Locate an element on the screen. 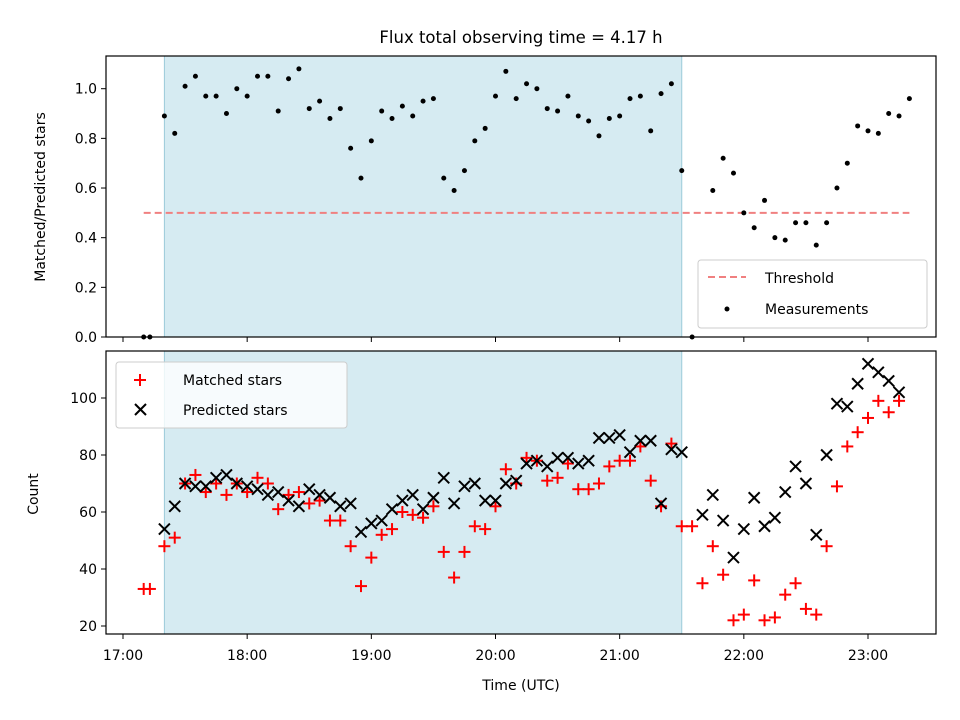 Image resolution: width=960 pixels, height=720 pixels. x-tick-label: 17:00 is located at coordinates (123, 656).